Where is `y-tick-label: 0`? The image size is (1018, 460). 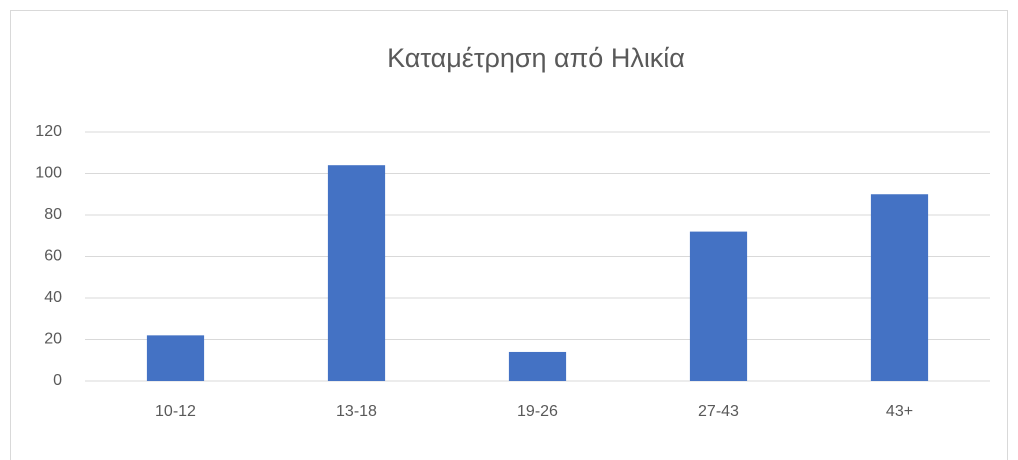
y-tick-label: 0 is located at coordinates (57, 380).